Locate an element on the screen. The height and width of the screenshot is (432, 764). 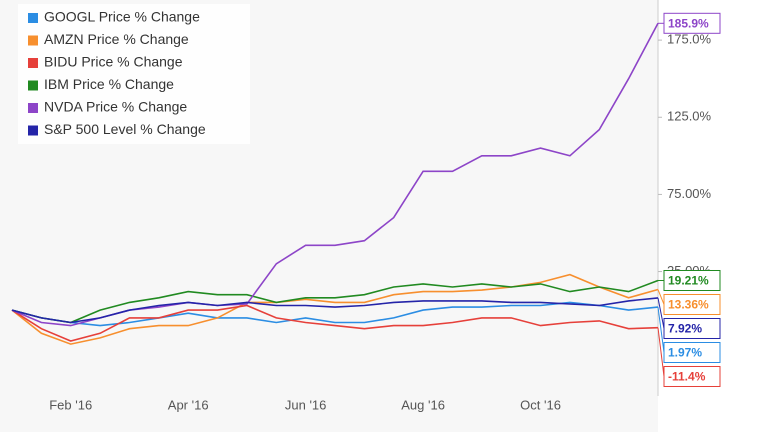
x-tick-label: Feb '16 is located at coordinates (70, 404).